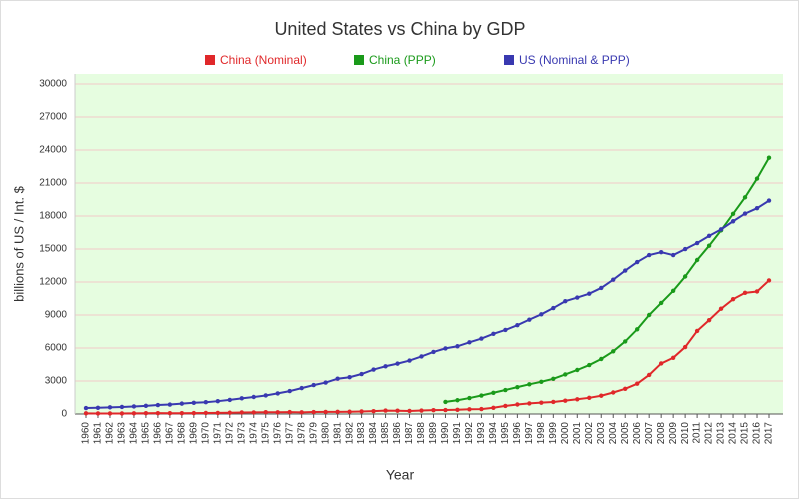 Image resolution: width=799 pixels, height=499 pixels. I want to click on y-tick-label: 12000, so click(53, 282).